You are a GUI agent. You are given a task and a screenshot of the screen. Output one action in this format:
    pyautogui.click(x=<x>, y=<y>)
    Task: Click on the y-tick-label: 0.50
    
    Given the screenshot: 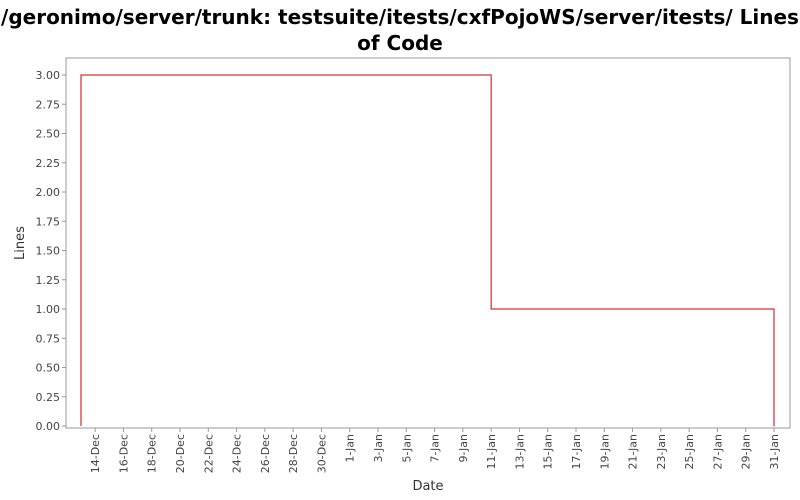 What is the action you would take?
    pyautogui.click(x=48, y=368)
    